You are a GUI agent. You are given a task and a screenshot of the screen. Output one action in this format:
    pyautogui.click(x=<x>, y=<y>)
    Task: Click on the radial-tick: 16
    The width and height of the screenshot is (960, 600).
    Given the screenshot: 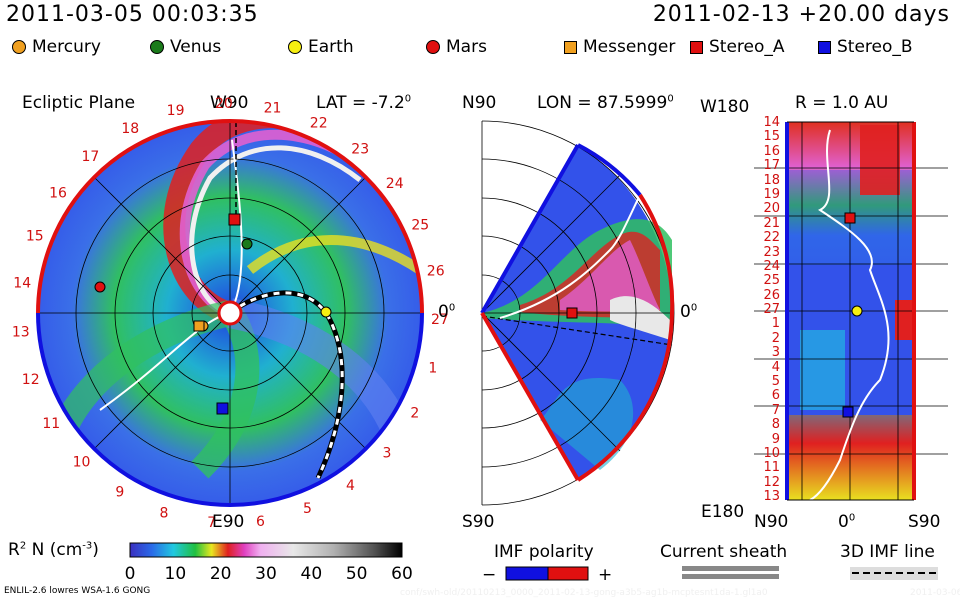 What is the action you would take?
    pyautogui.click(x=771, y=151)
    